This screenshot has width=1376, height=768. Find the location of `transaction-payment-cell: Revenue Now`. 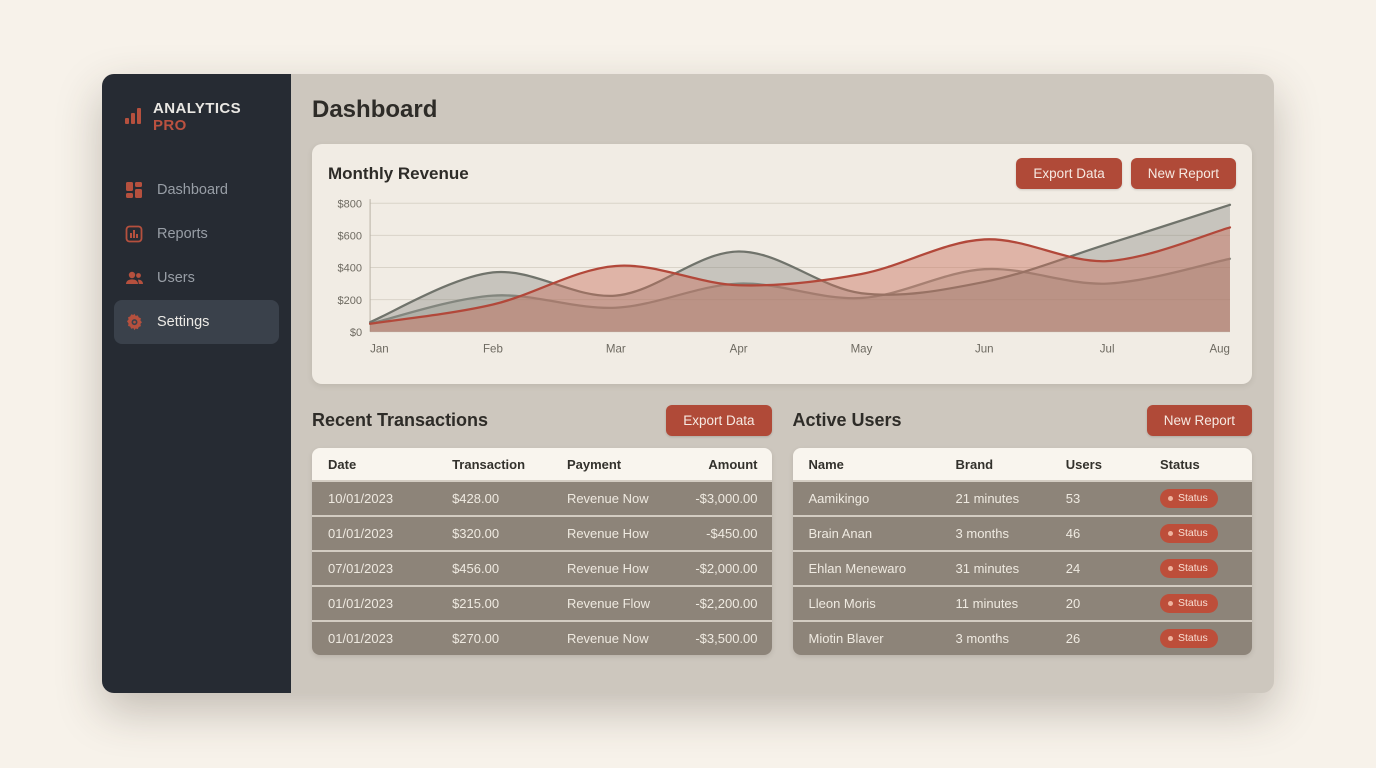

transaction-payment-cell: Revenue Now is located at coordinates (610, 497).